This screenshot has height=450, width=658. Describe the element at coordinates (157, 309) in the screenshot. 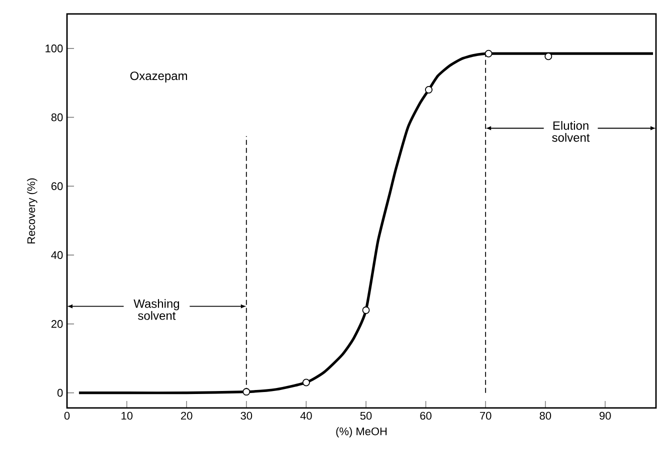

I see `annotation: Washing solvent` at that location.